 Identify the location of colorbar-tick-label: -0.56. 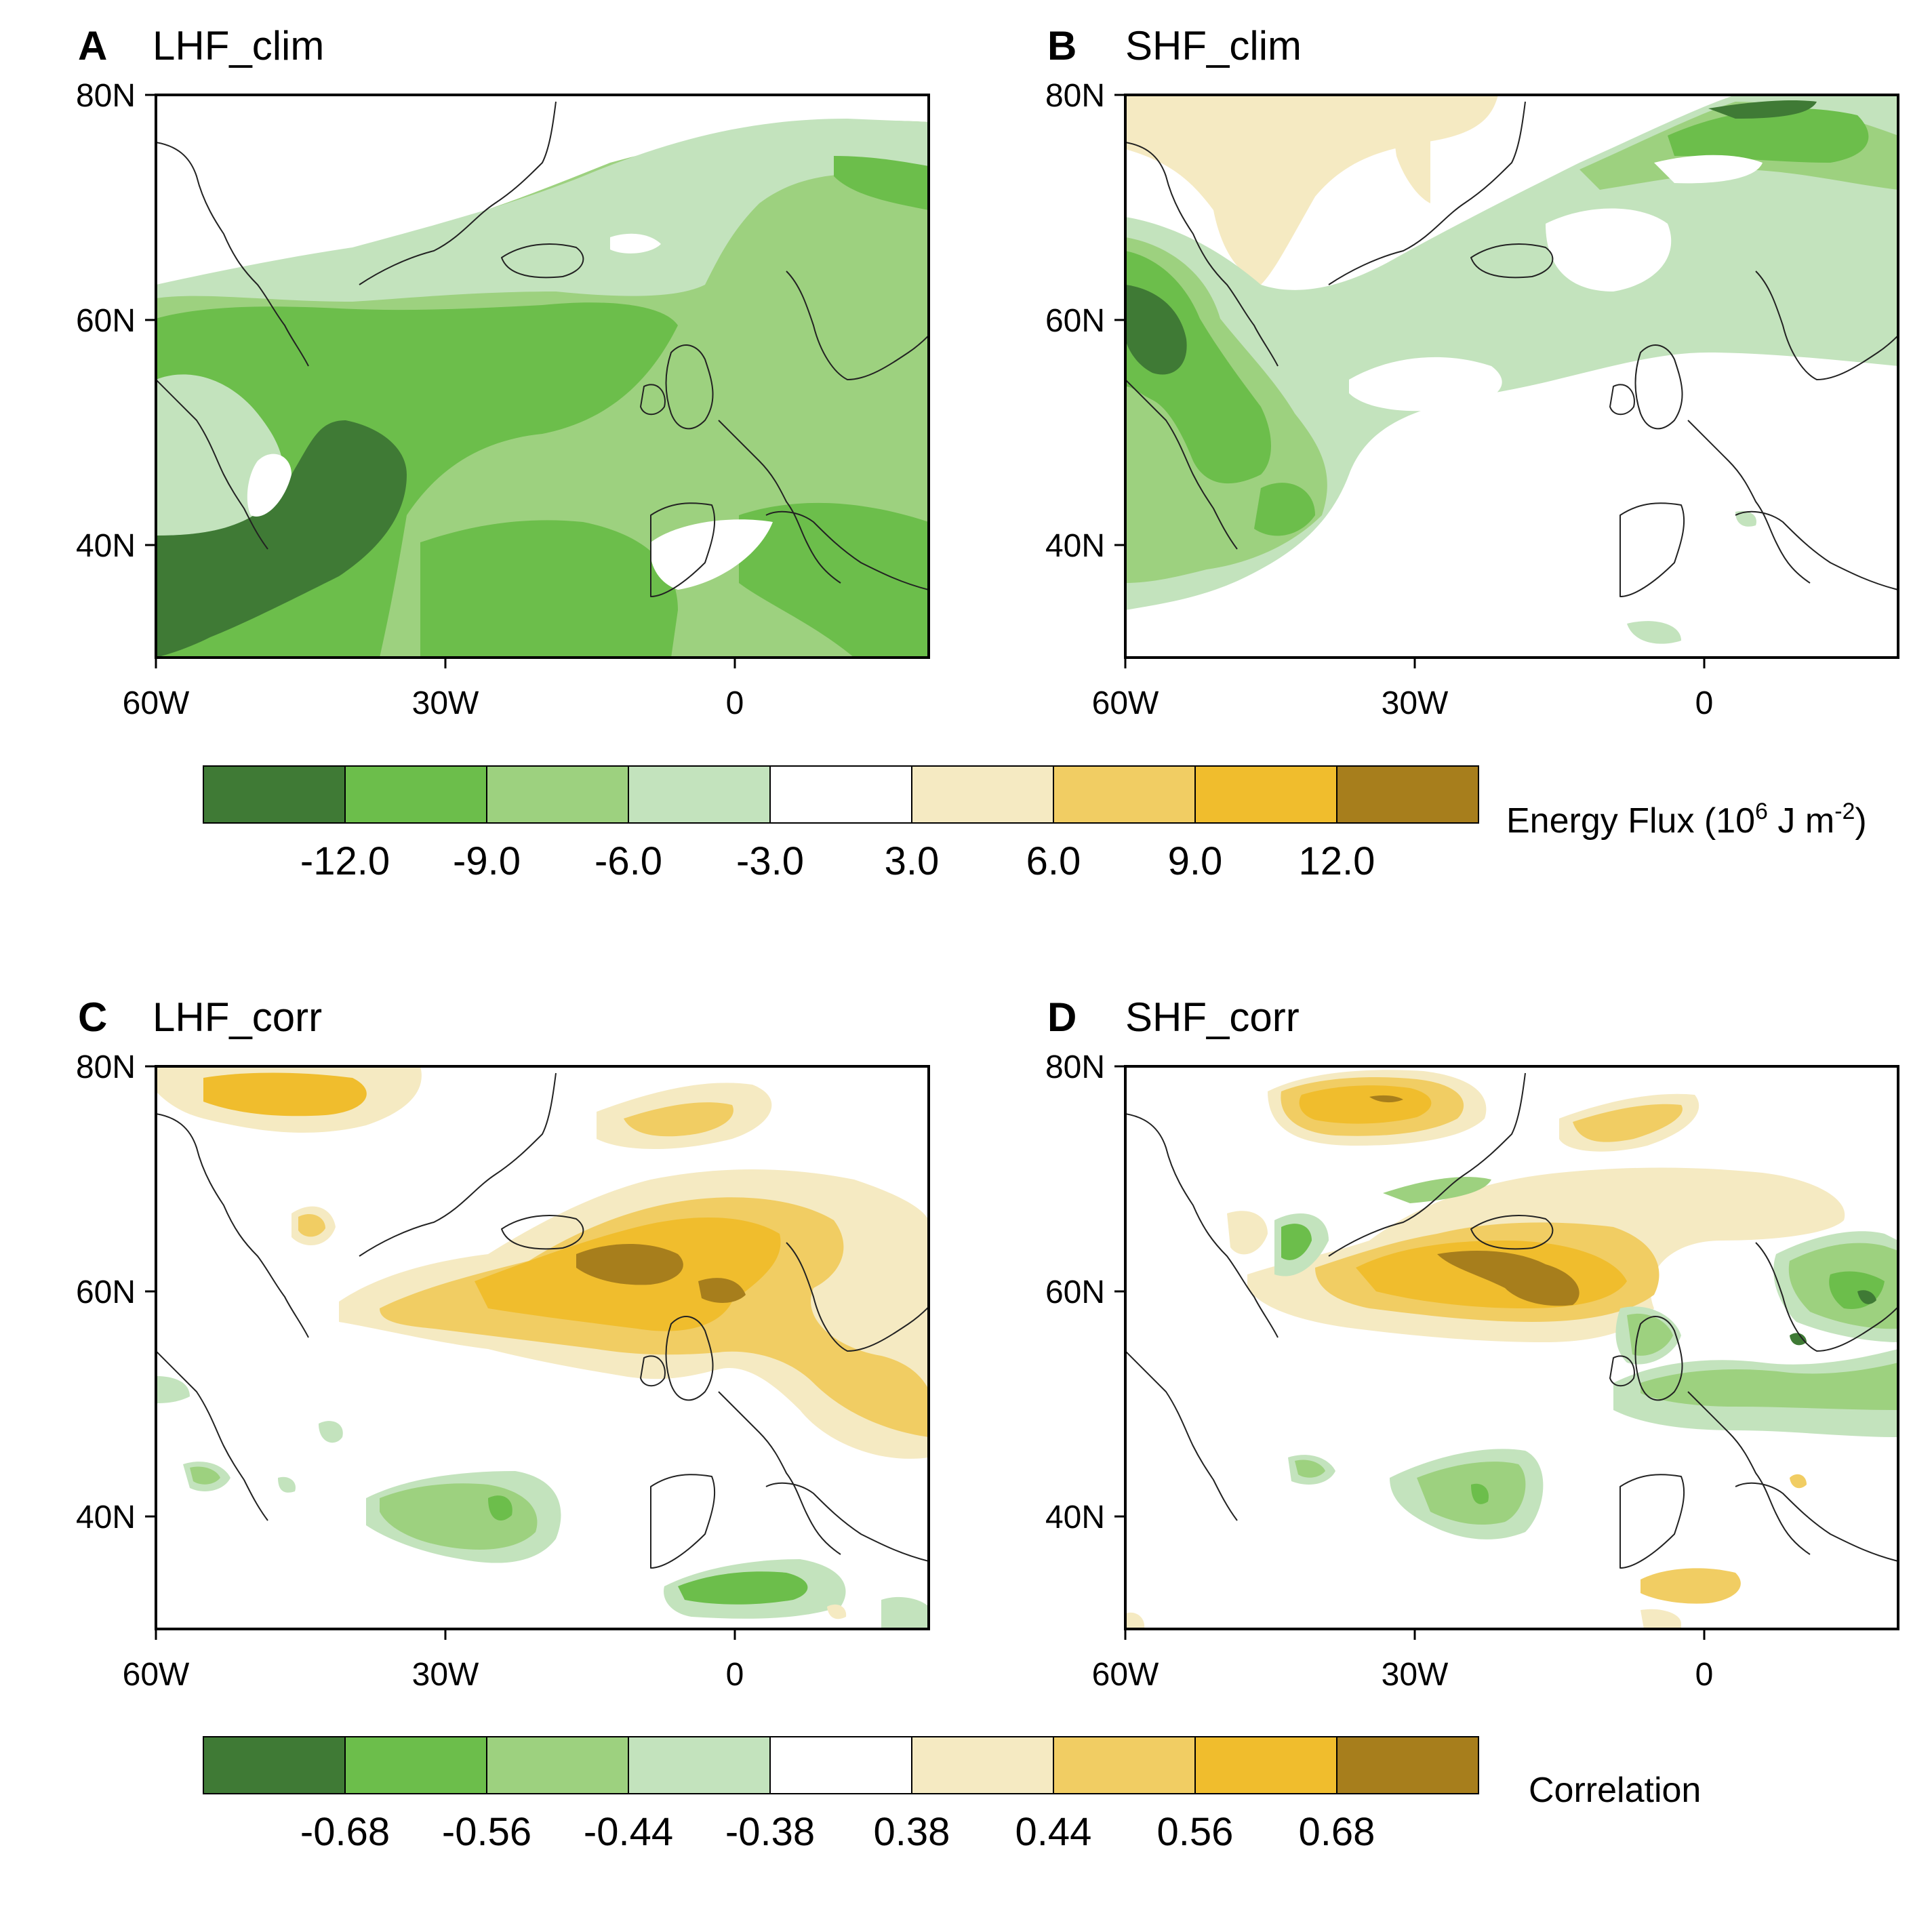
(486, 1832).